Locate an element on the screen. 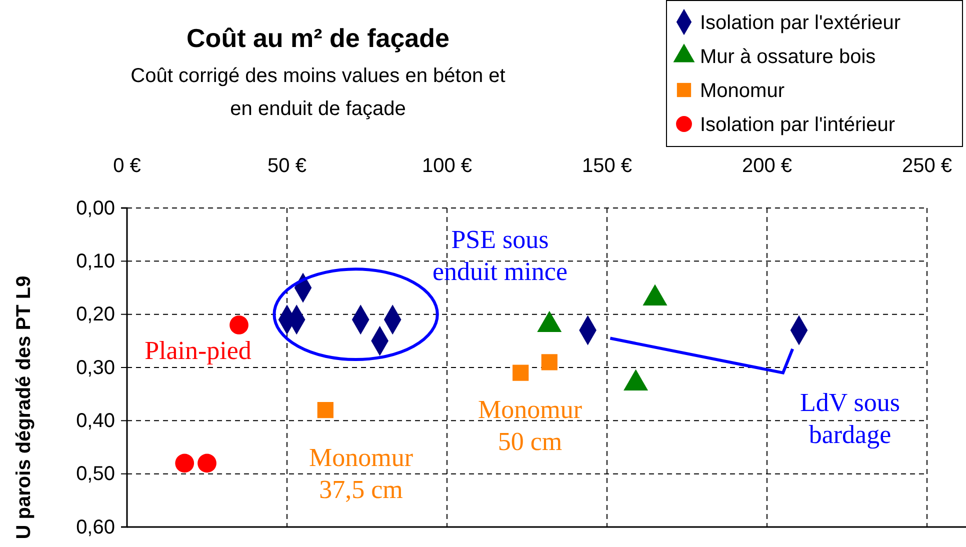  x-tick-label: 100 € is located at coordinates (447, 166).